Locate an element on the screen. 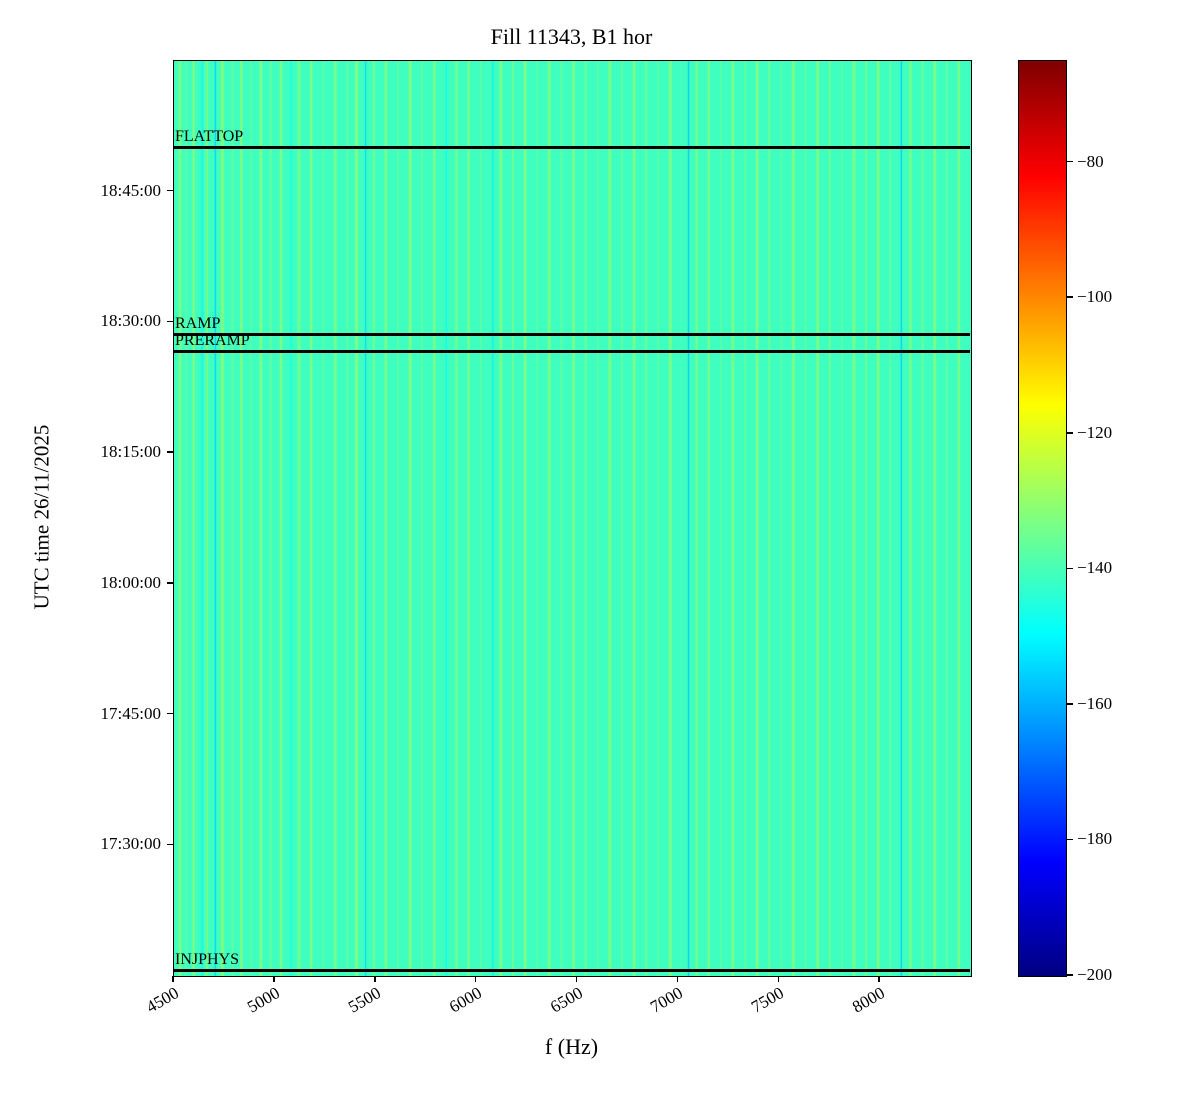 This screenshot has width=1200, height=1100. x-tick-label: 7500 is located at coordinates (768, 1000).